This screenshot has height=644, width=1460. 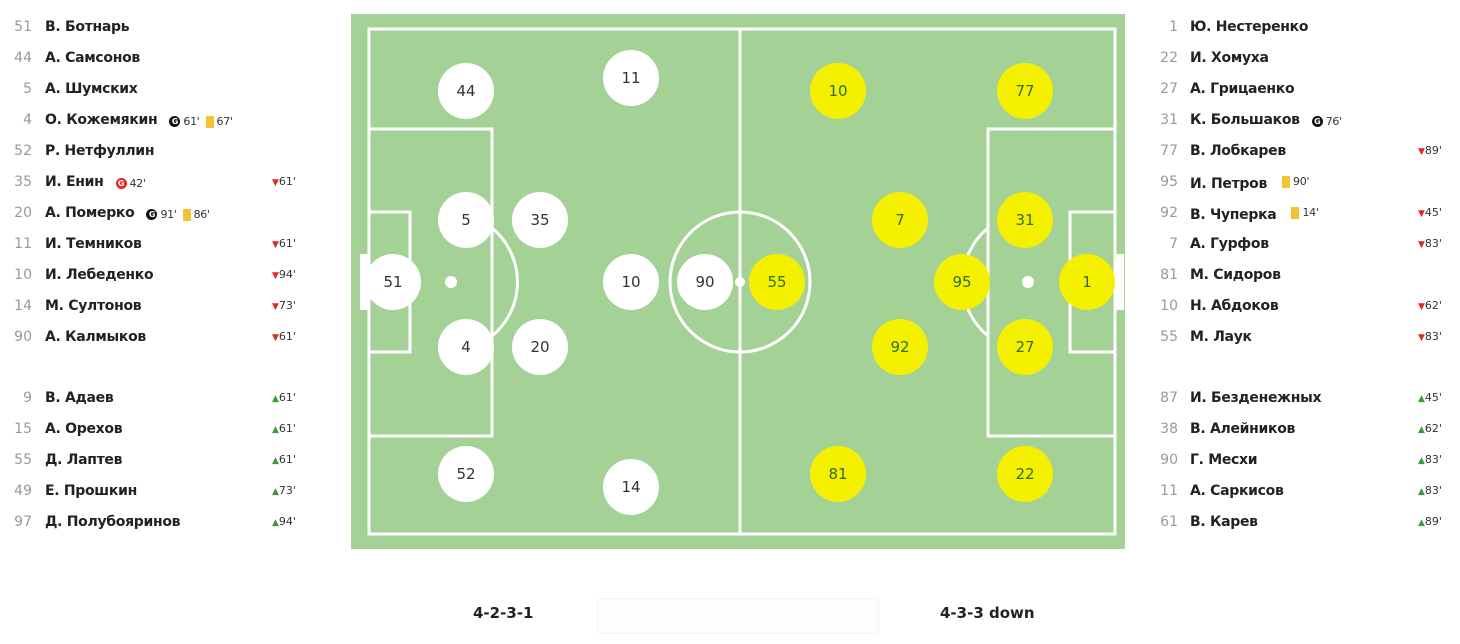 I want to click on player-name: И. Лебеденко, so click(x=99, y=275).